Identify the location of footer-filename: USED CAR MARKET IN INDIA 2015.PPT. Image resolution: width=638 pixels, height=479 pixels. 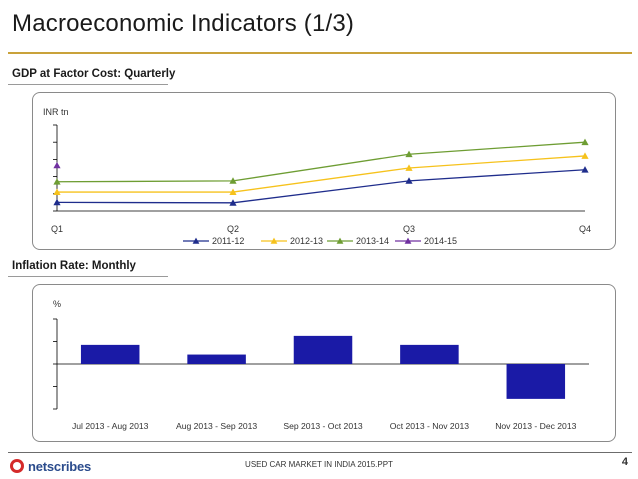
(319, 464).